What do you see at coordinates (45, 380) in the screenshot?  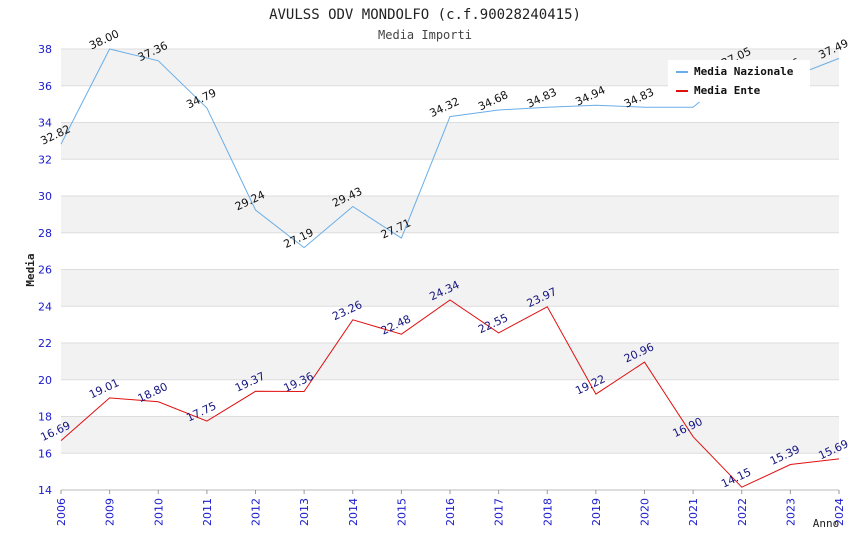 I see `y-tick-label: 20` at bounding box center [45, 380].